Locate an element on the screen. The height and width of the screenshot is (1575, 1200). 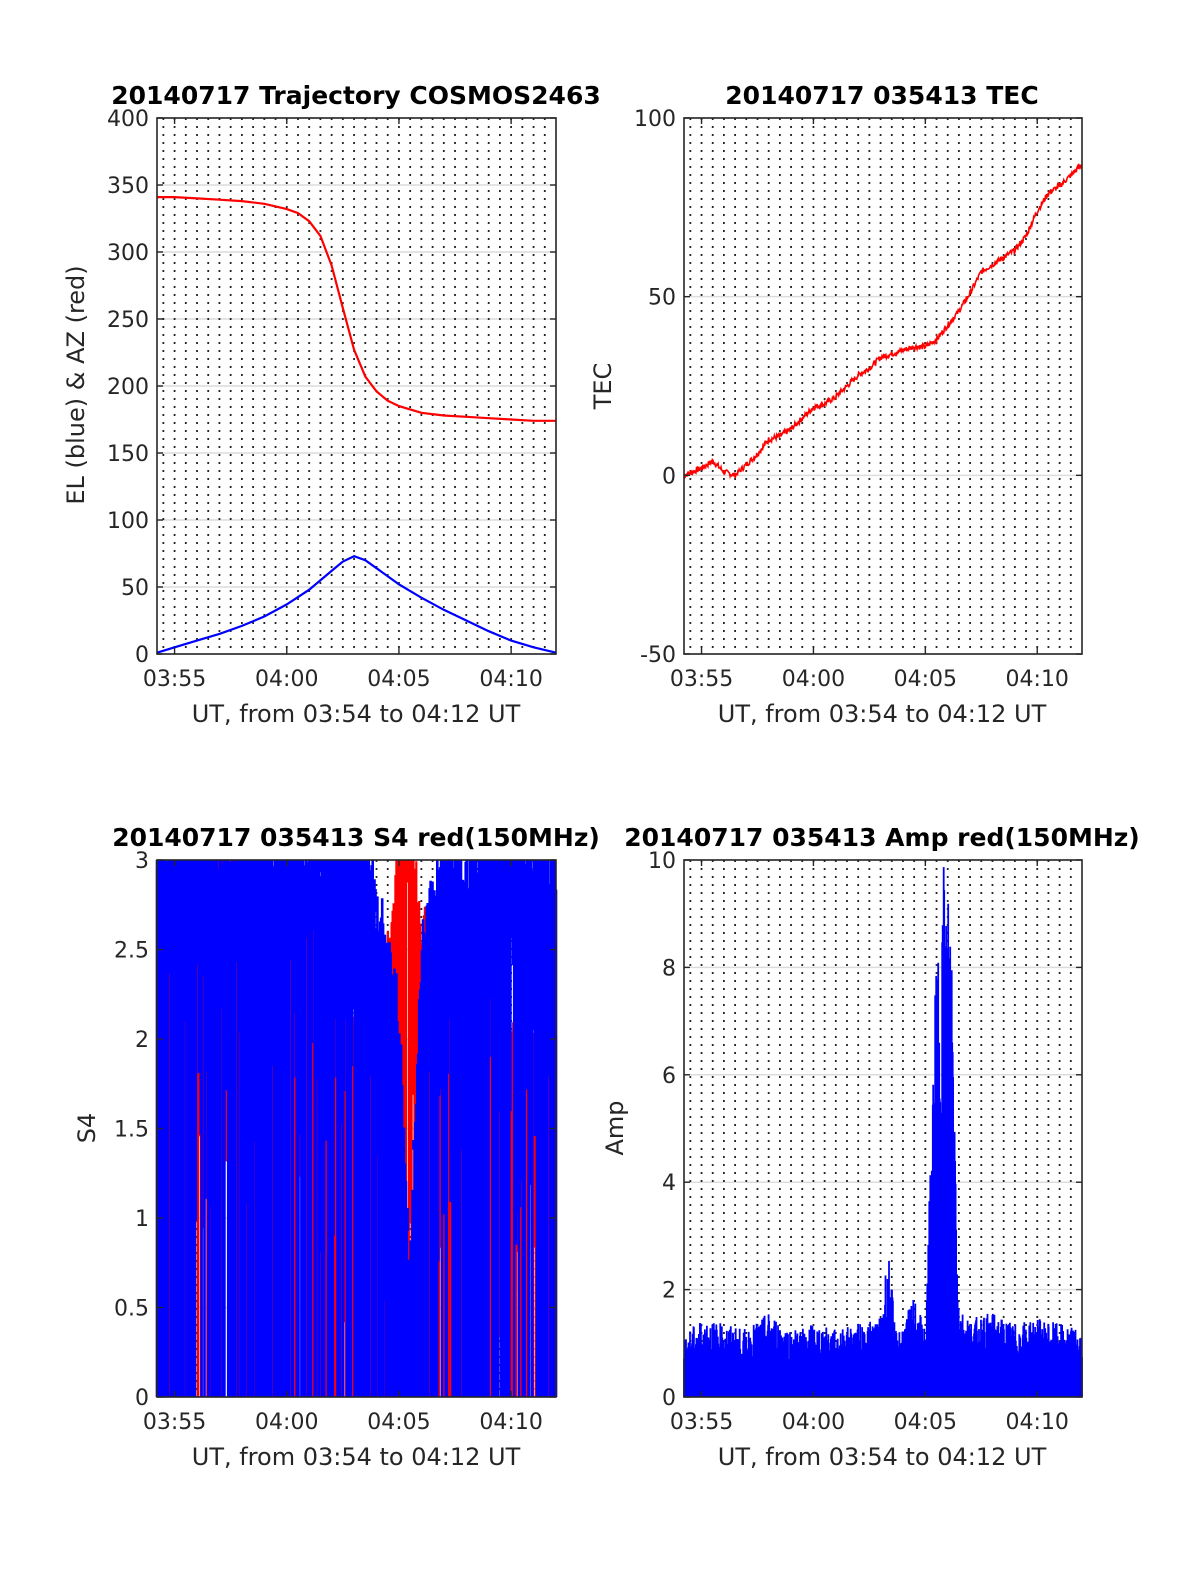
chart-title: 20140717 035413 Amp red(150MHz) is located at coordinates (882, 837).